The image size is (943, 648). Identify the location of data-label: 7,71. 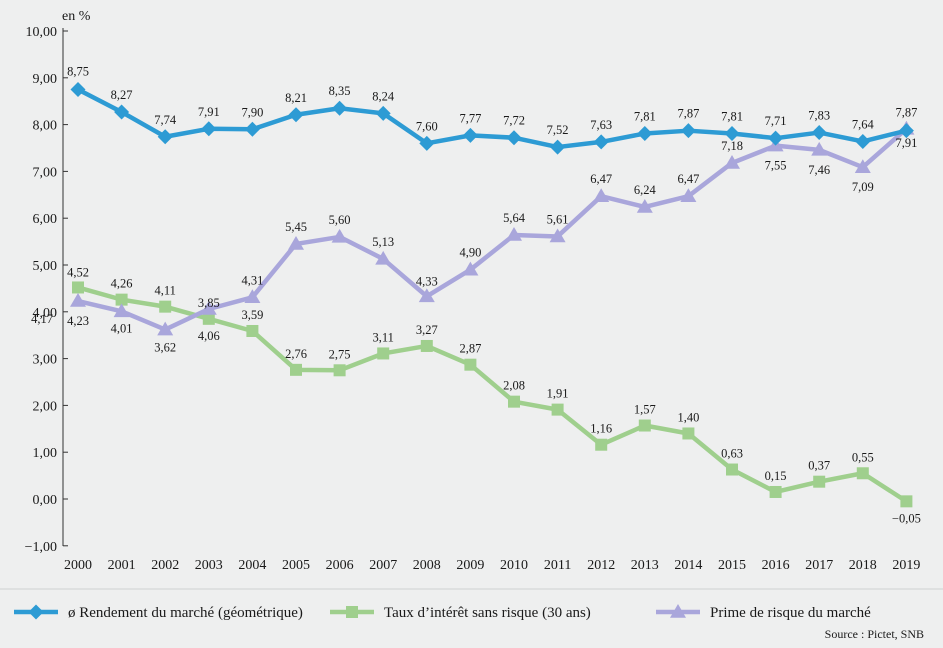
(776, 121).